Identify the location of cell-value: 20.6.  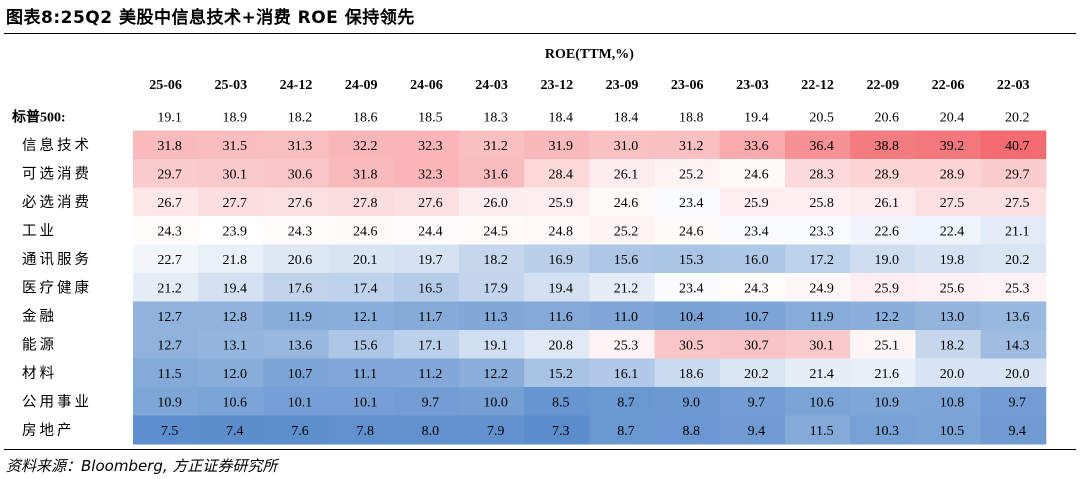
(887, 117).